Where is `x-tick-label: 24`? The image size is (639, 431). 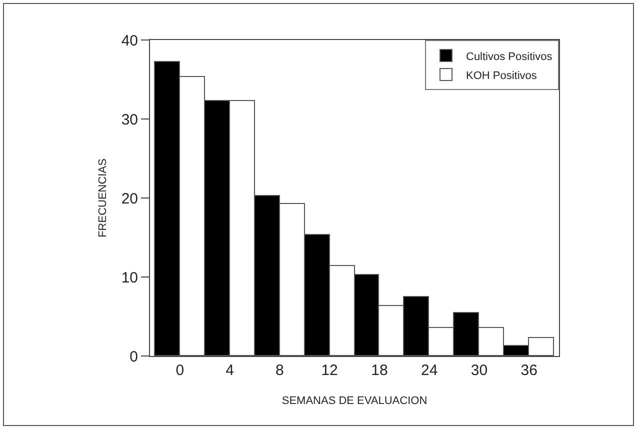
x-tick-label: 24 is located at coordinates (429, 370).